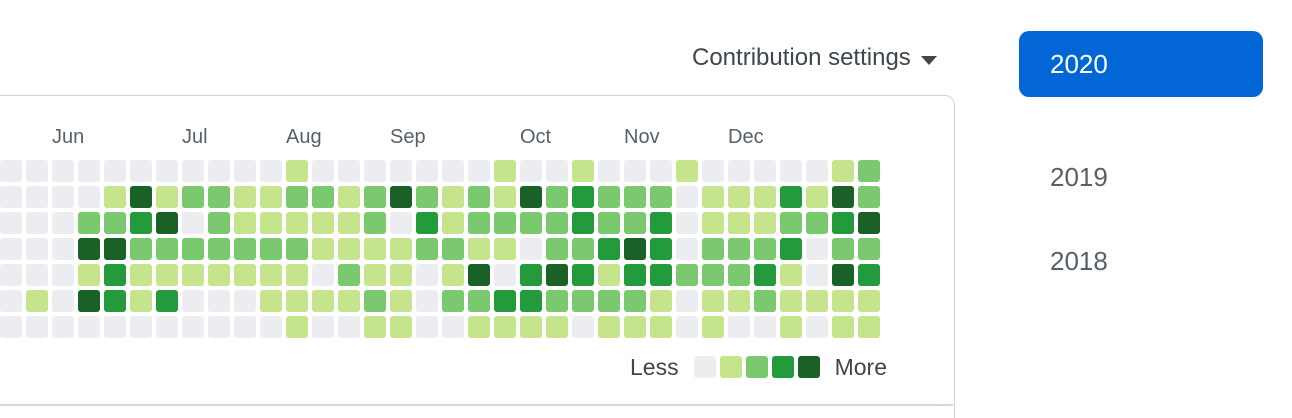 This screenshot has width=1292, height=418. I want to click on year-link-2018: 2018, so click(1079, 261).